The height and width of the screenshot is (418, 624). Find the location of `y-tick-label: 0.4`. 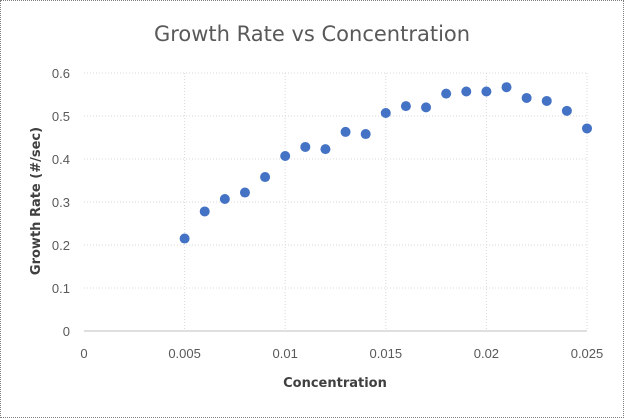

y-tick-label: 0.4 is located at coordinates (61, 159).